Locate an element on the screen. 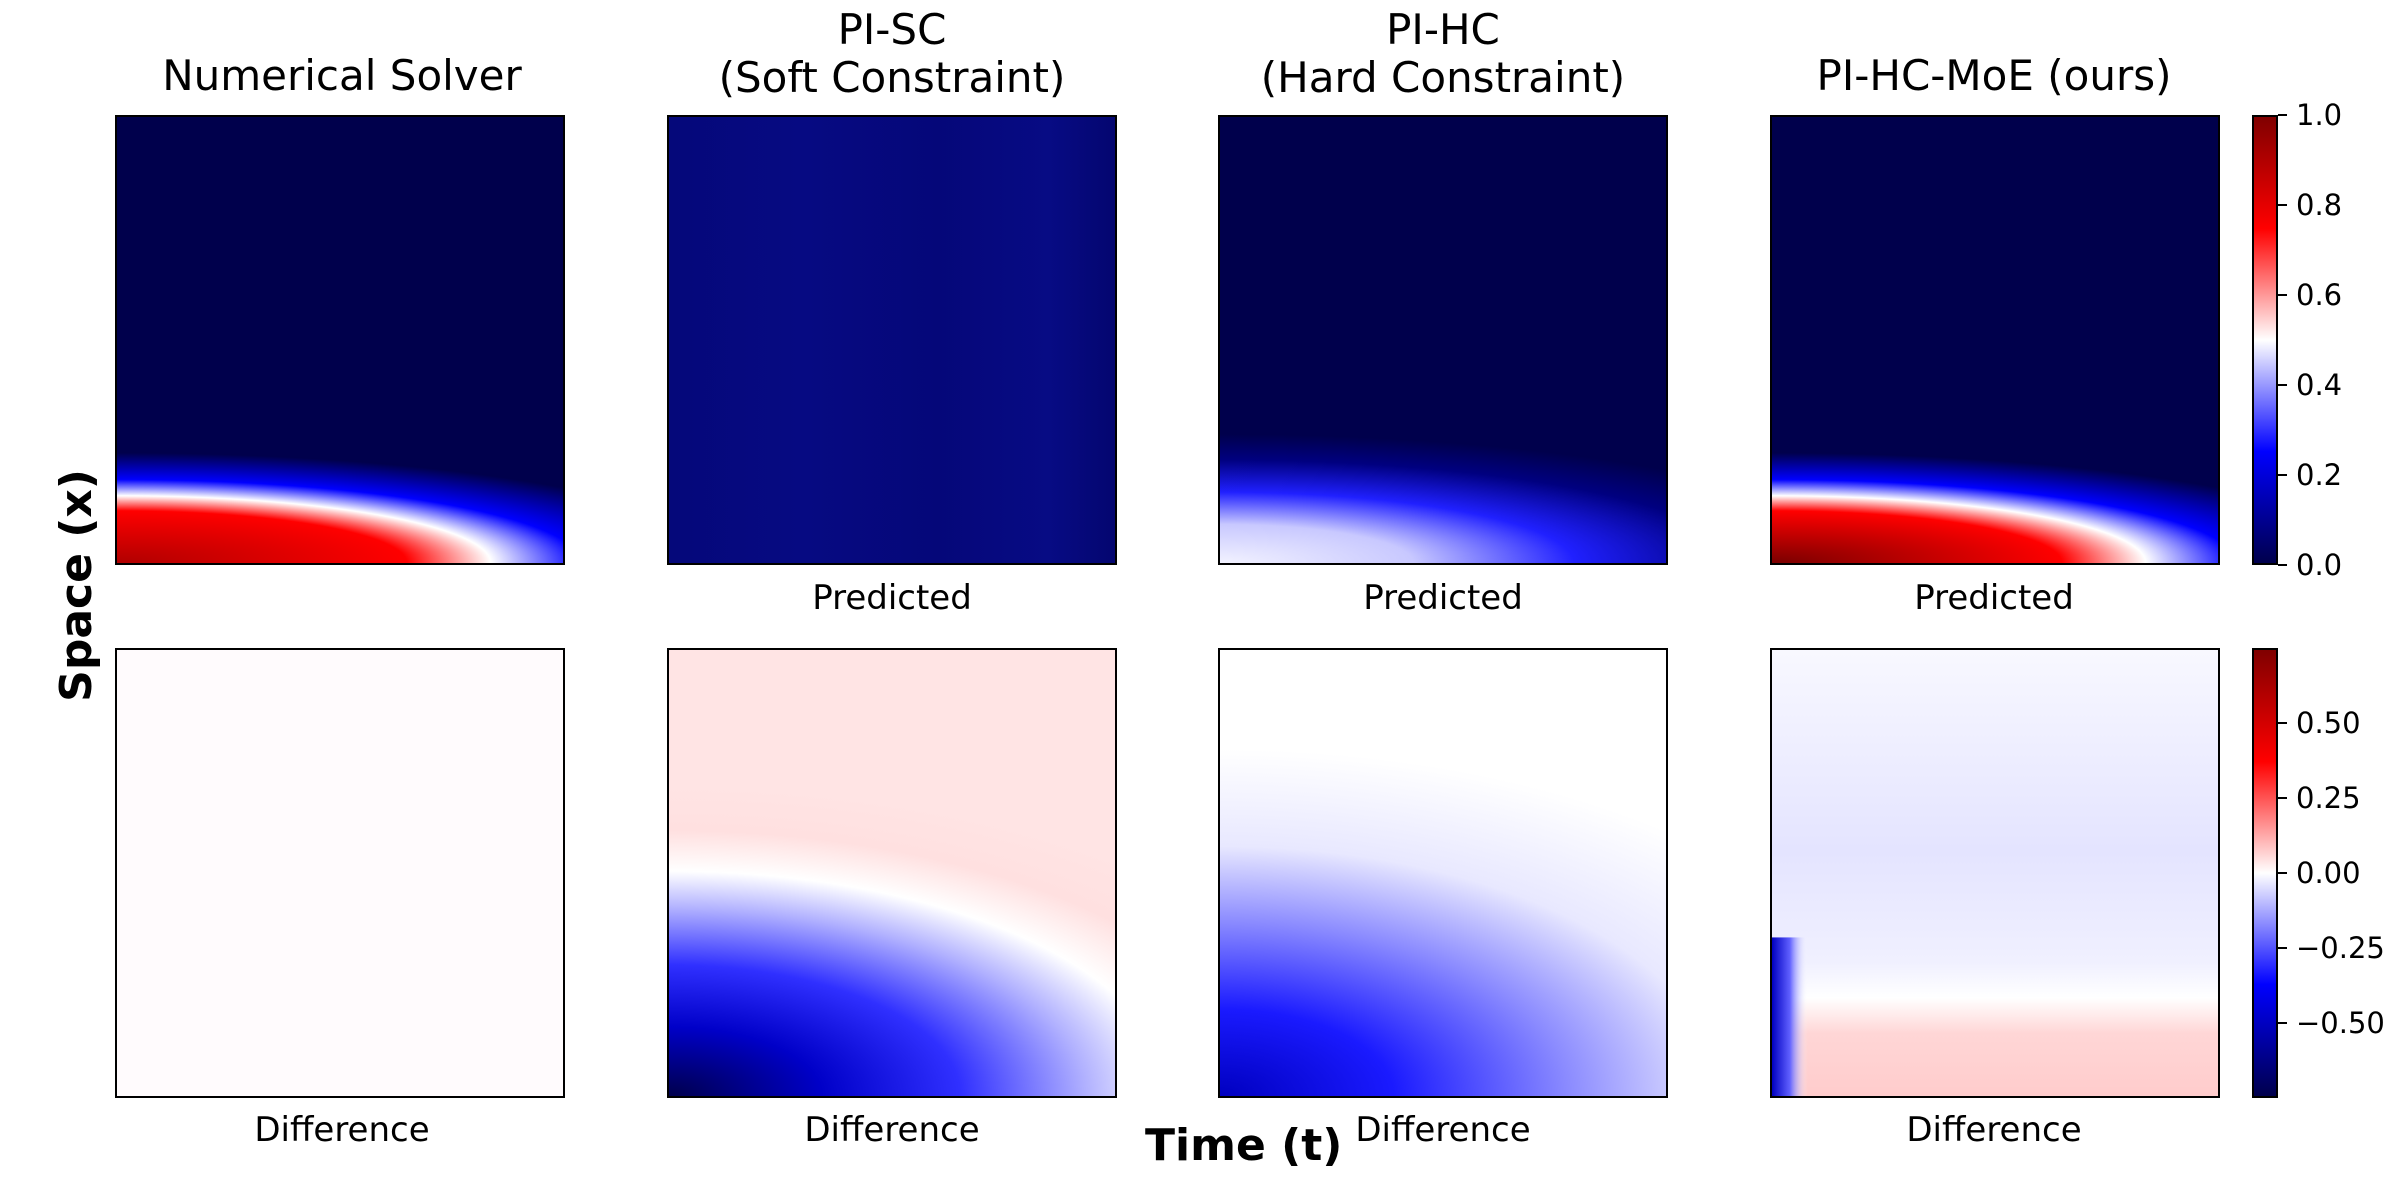 This screenshot has height=1184, width=2395. heatmap-solution-numerical-solver is located at coordinates (340, 340).